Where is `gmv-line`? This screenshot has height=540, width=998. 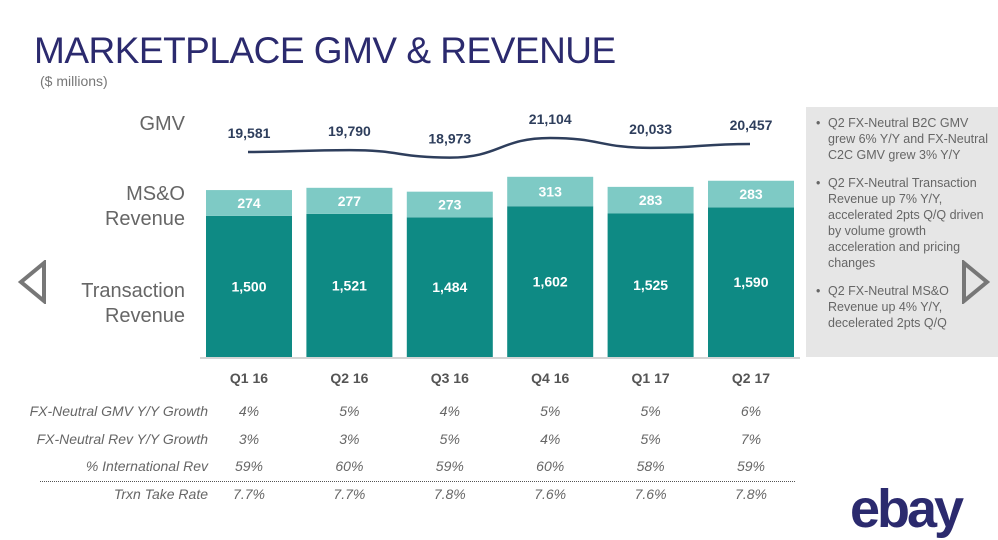
gmv-line is located at coordinates (499, 147).